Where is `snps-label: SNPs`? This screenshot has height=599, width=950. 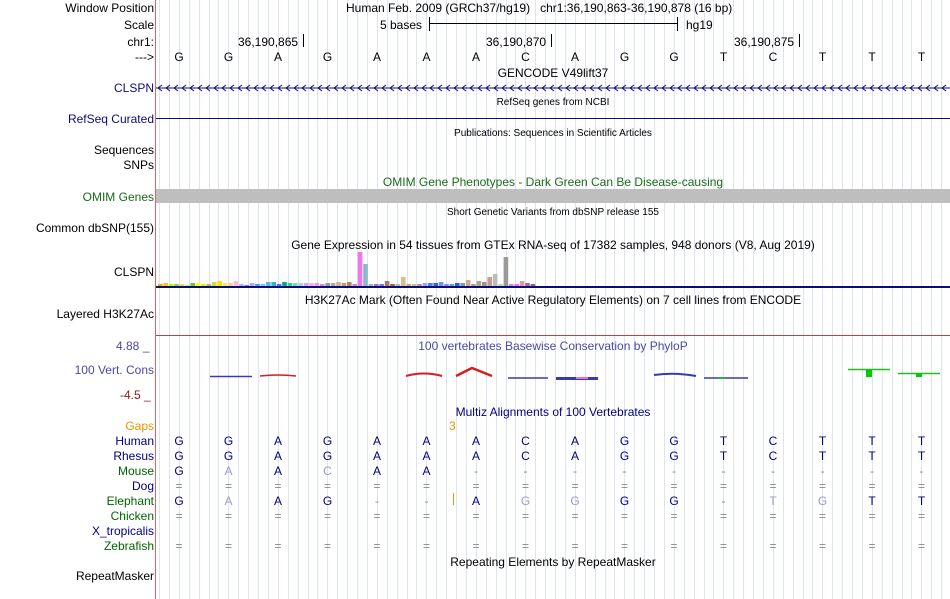
snps-label: SNPs is located at coordinates (138, 165).